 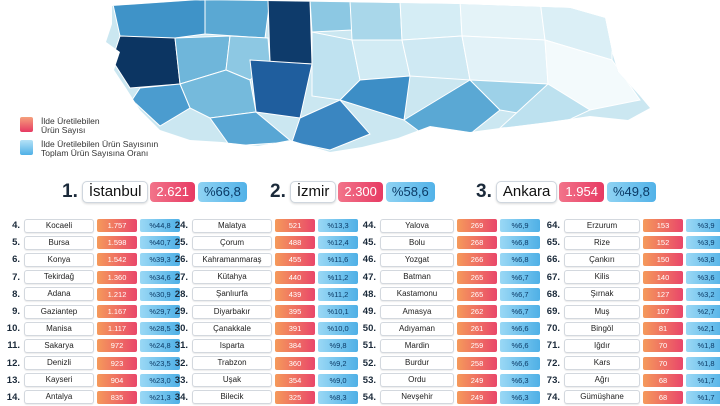 What do you see at coordinates (369, 294) in the screenshot?
I see `rank-label: 48.` at bounding box center [369, 294].